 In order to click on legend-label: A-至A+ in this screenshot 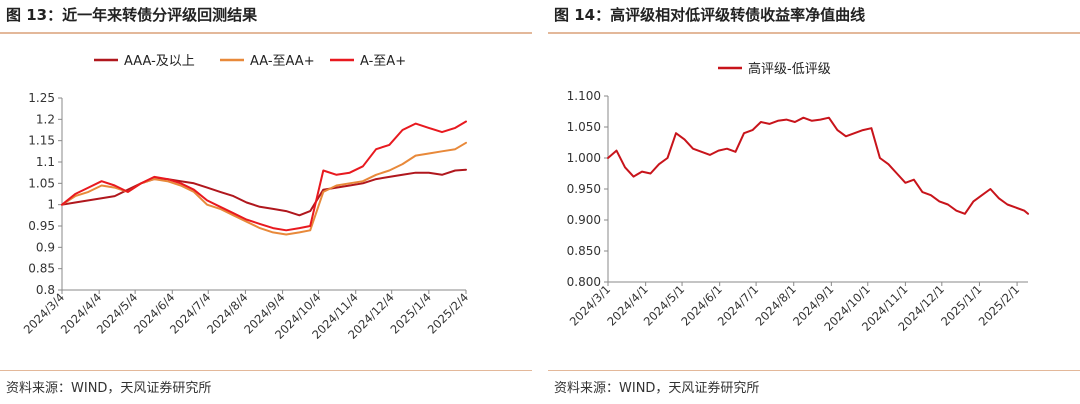, I will do `click(383, 61)`.